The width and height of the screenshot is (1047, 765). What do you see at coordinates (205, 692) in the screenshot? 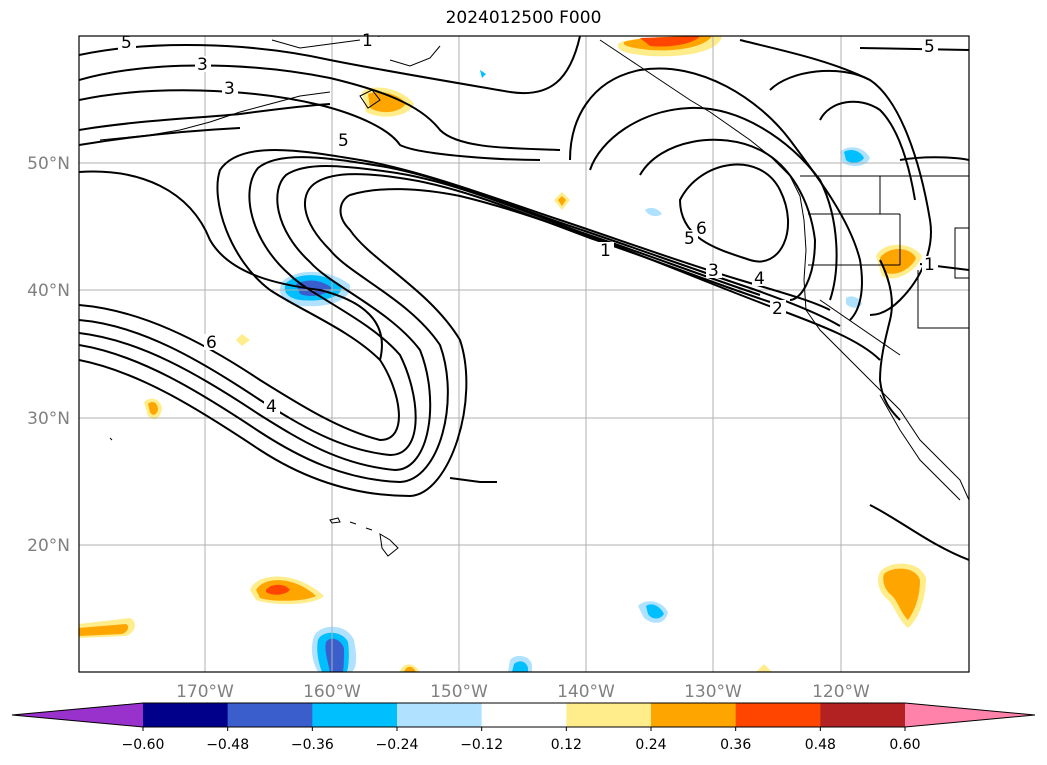
I see `lon-label-170w: 170°W` at bounding box center [205, 692].